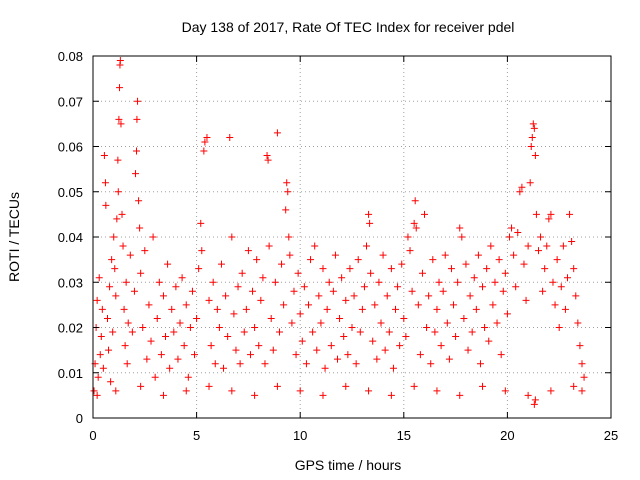 The height and width of the screenshot is (480, 640). Describe the element at coordinates (611, 435) in the screenshot. I see `x-tick-label: 25` at that location.